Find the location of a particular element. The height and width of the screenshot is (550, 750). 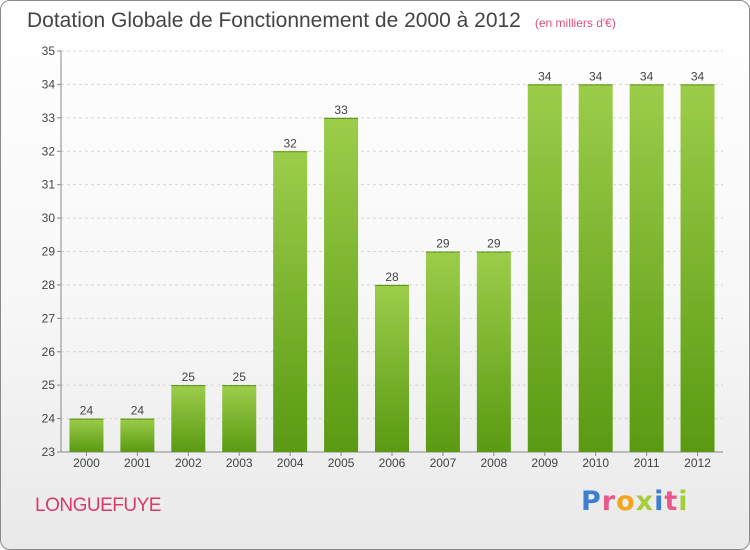

x-tick-label: 2007 is located at coordinates (443, 463).